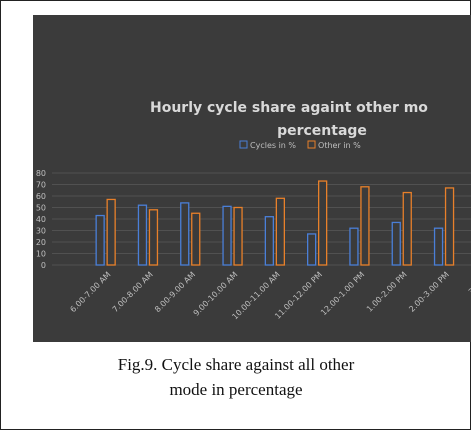  Describe the element at coordinates (273, 145) in the screenshot. I see `legend-label: Cycles in %` at that location.